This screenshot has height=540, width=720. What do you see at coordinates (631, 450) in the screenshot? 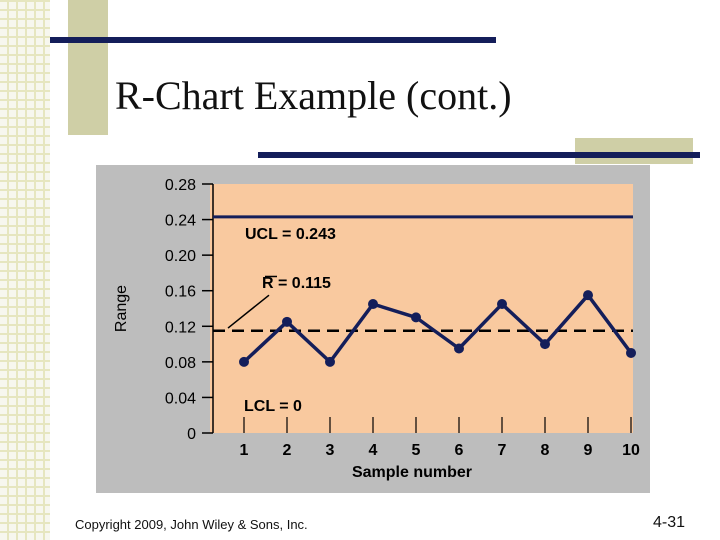
I see `x-tick-label: 10` at bounding box center [631, 450].